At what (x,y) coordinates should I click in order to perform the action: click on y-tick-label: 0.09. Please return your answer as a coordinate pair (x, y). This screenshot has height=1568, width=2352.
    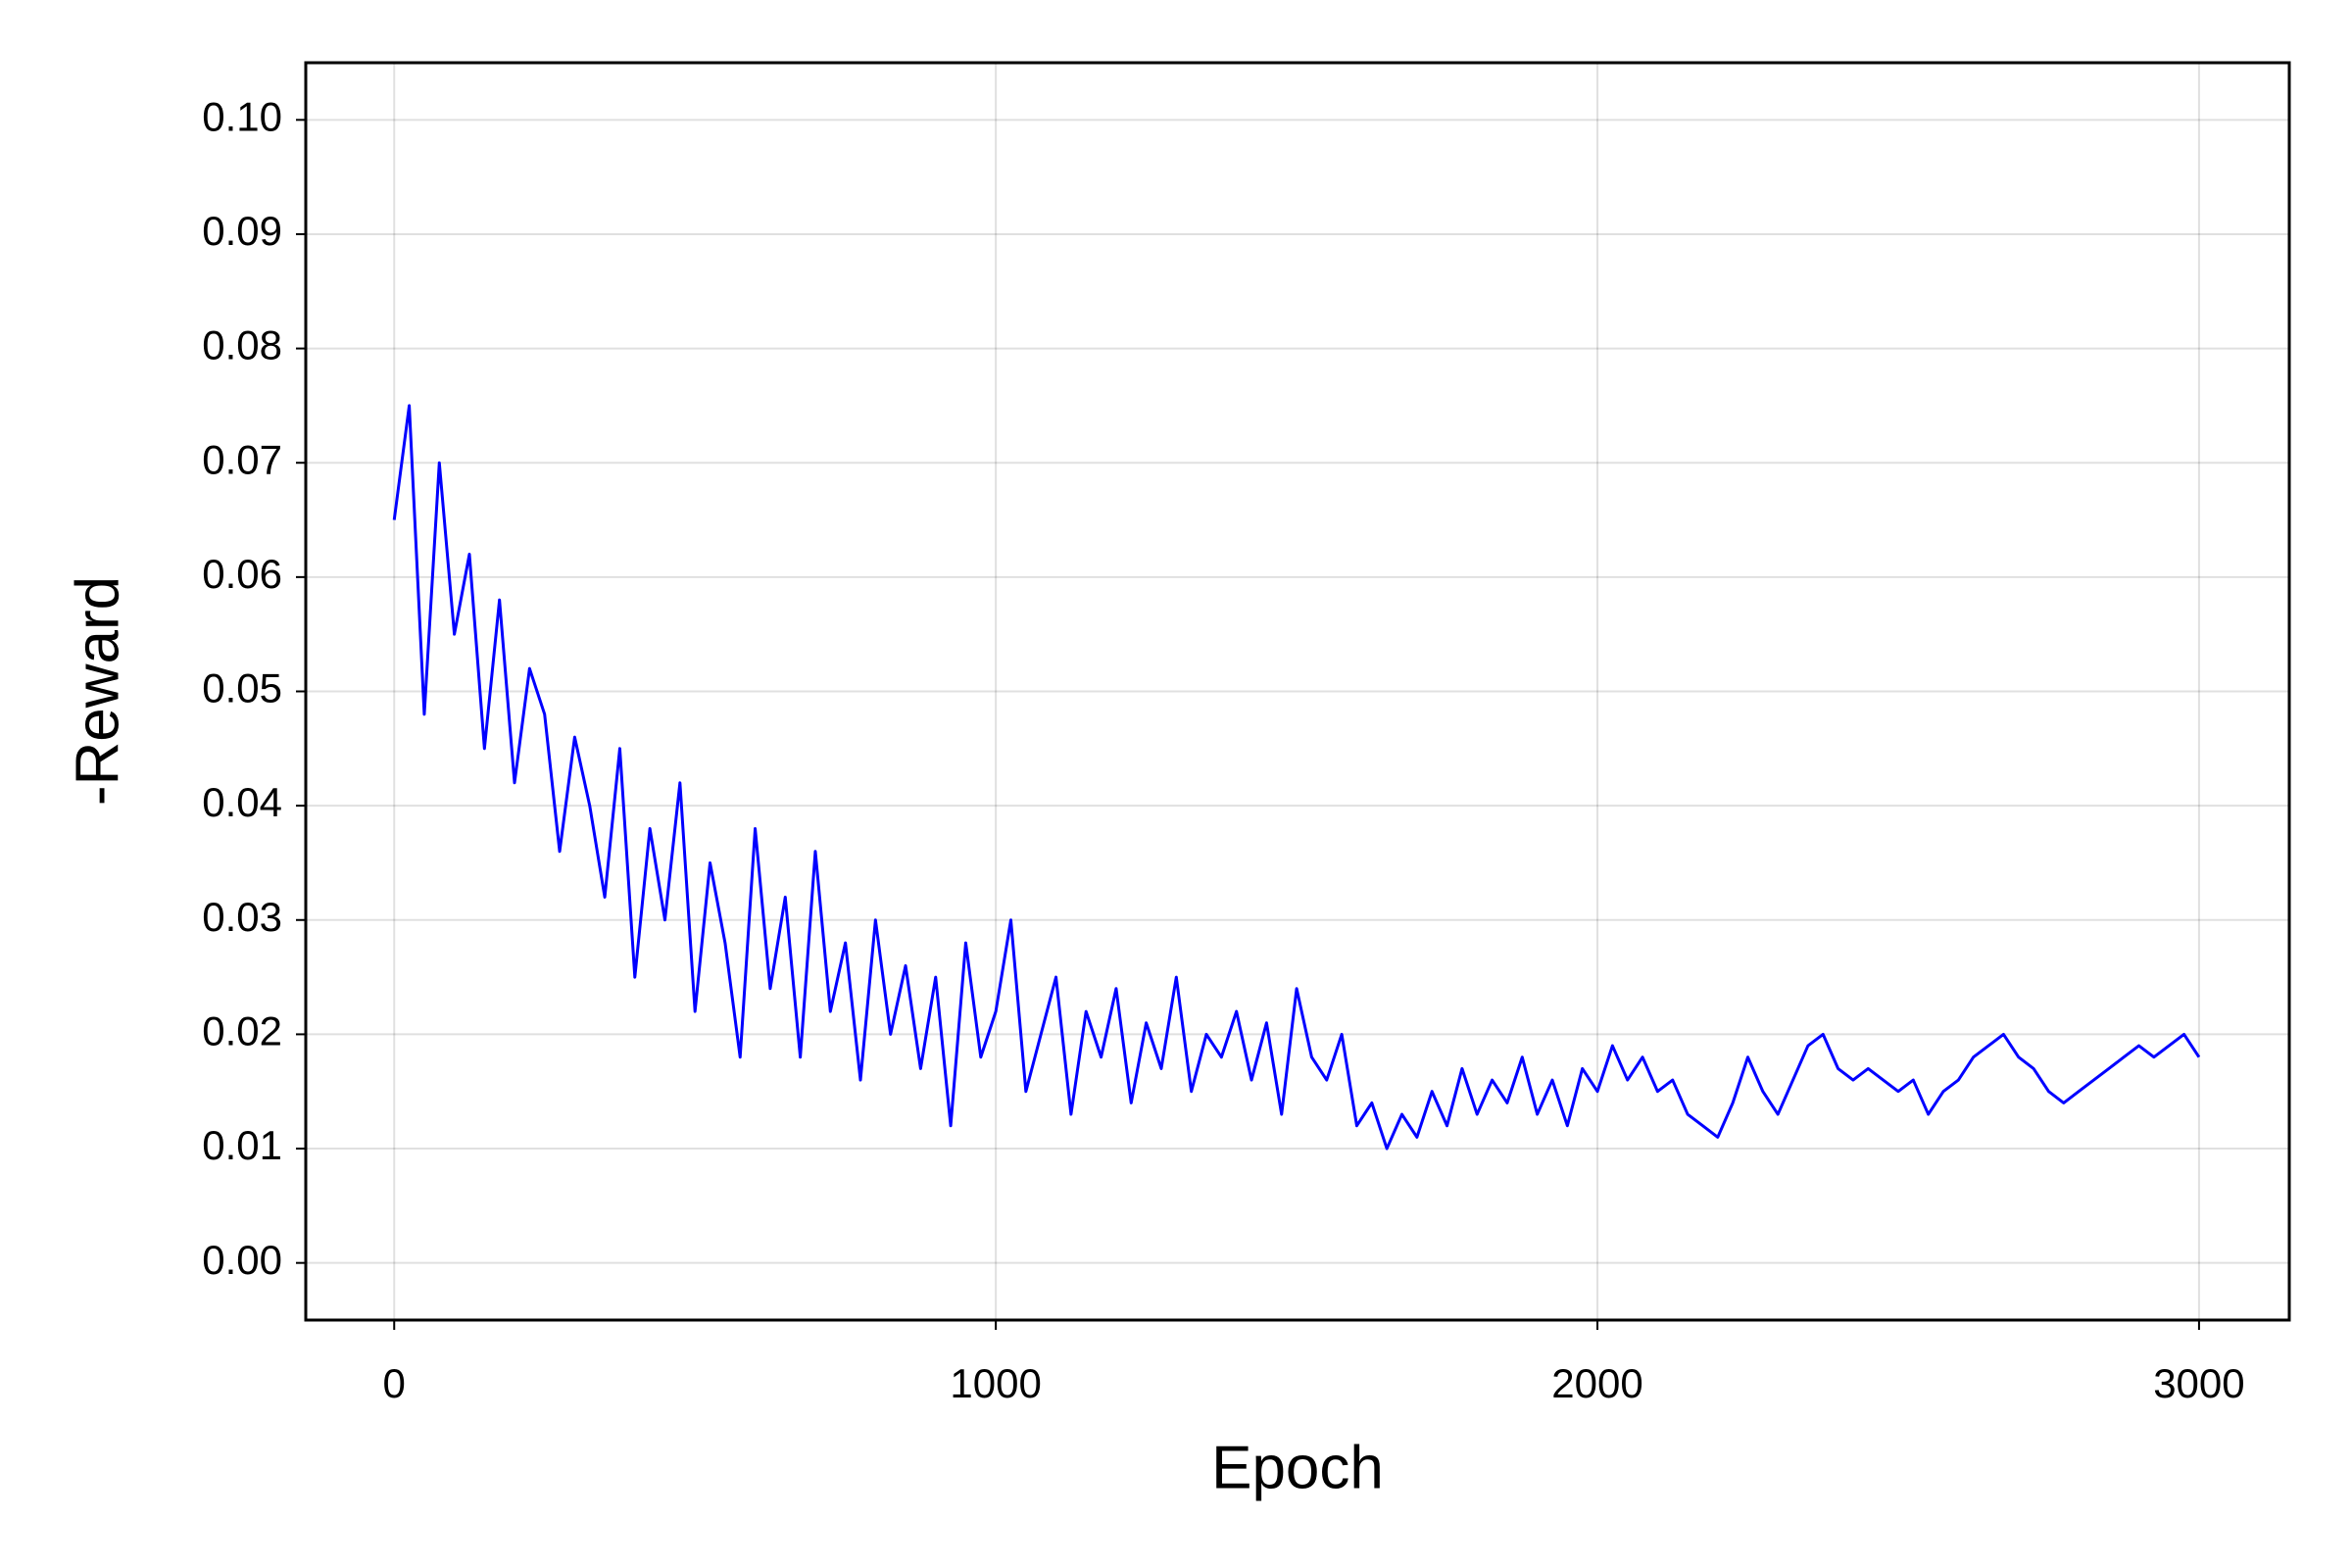
    Looking at the image, I should click on (242, 231).